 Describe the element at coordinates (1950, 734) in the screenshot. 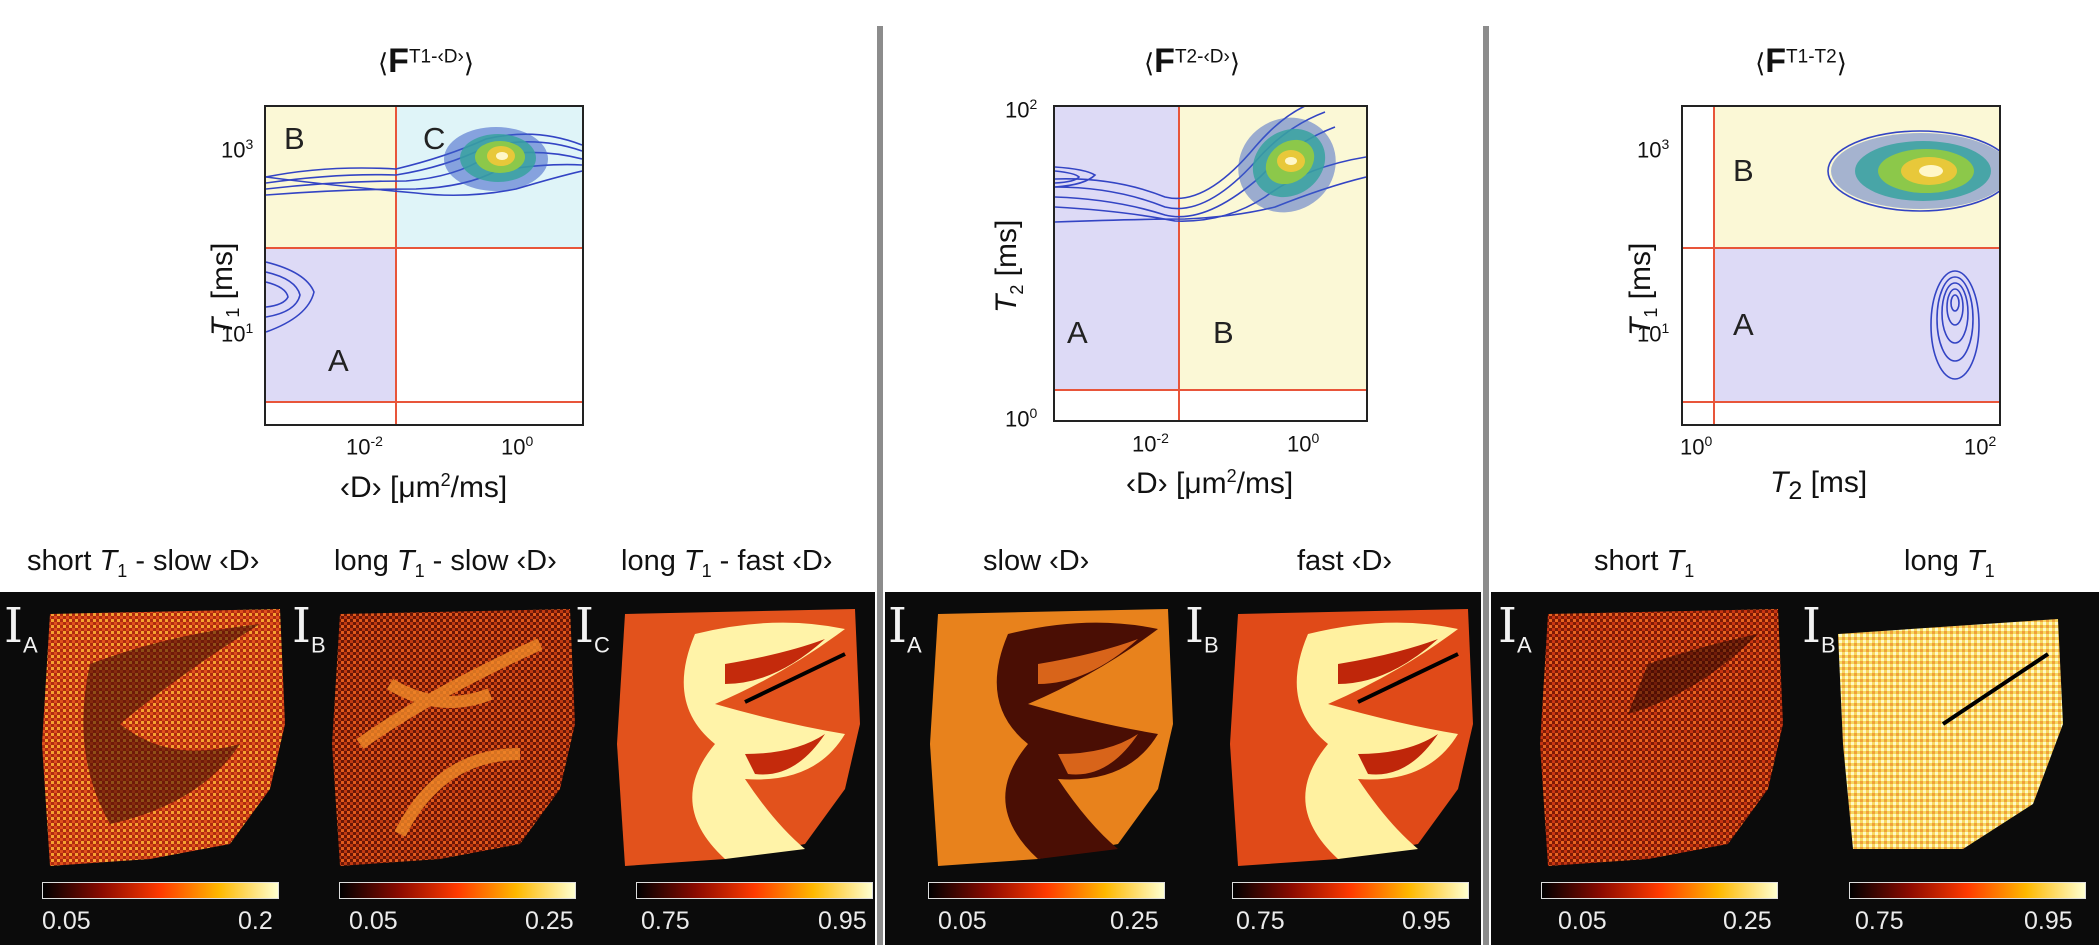

I see `map-image-ib-long-t1` at that location.